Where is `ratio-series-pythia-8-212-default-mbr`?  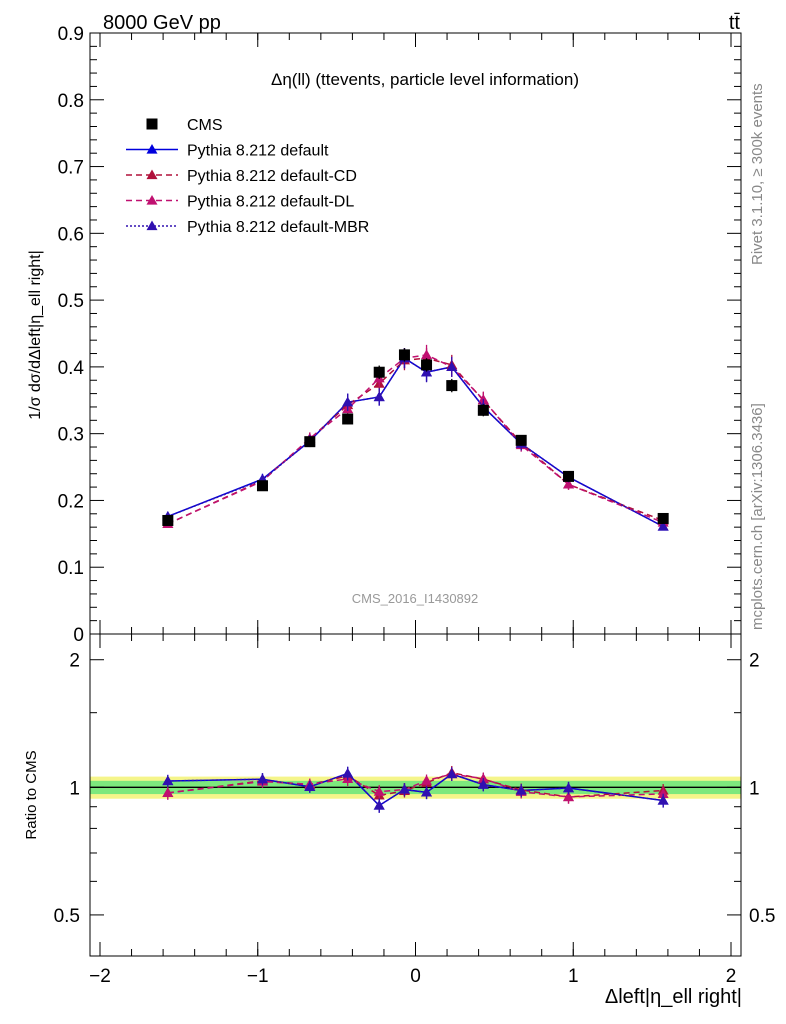 ratio-series-pythia-8-212-default-mbr is located at coordinates (415, 789).